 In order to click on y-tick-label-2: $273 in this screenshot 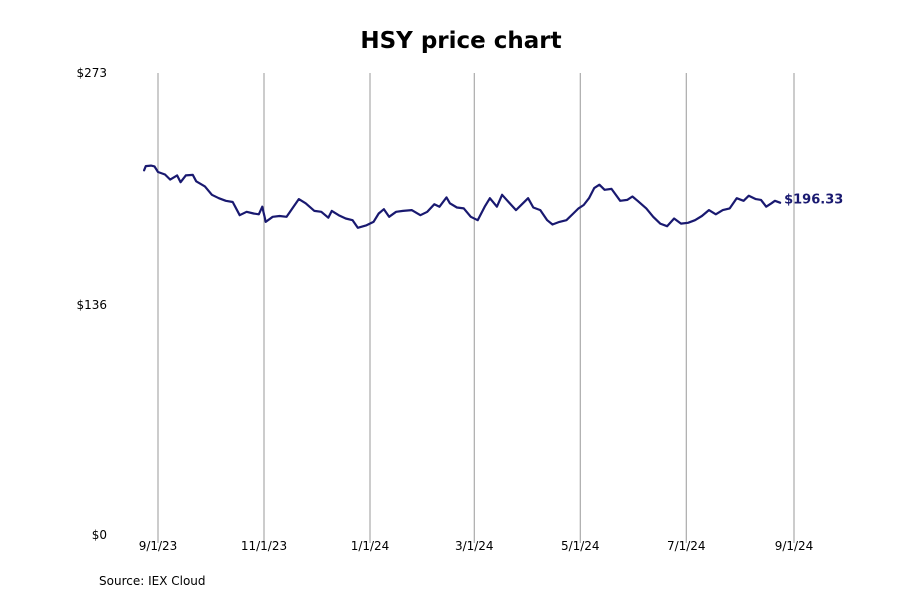, I will do `click(91, 73)`.